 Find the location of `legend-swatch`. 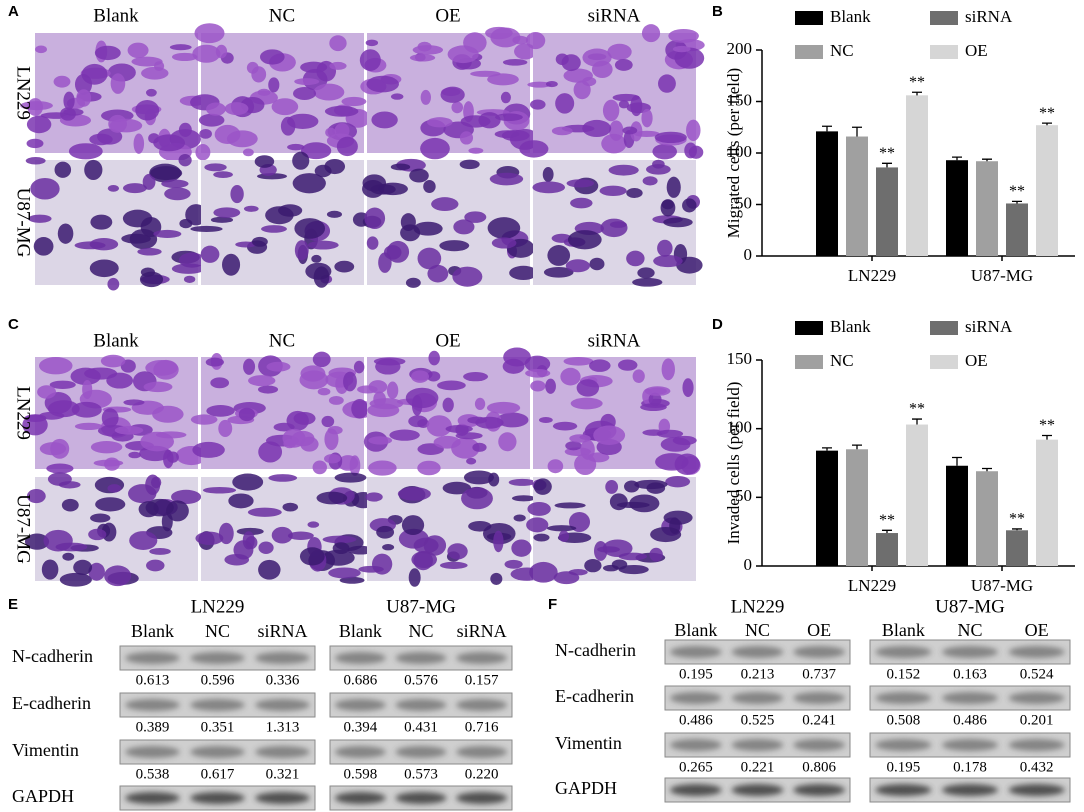

legend-swatch is located at coordinates (809, 328).